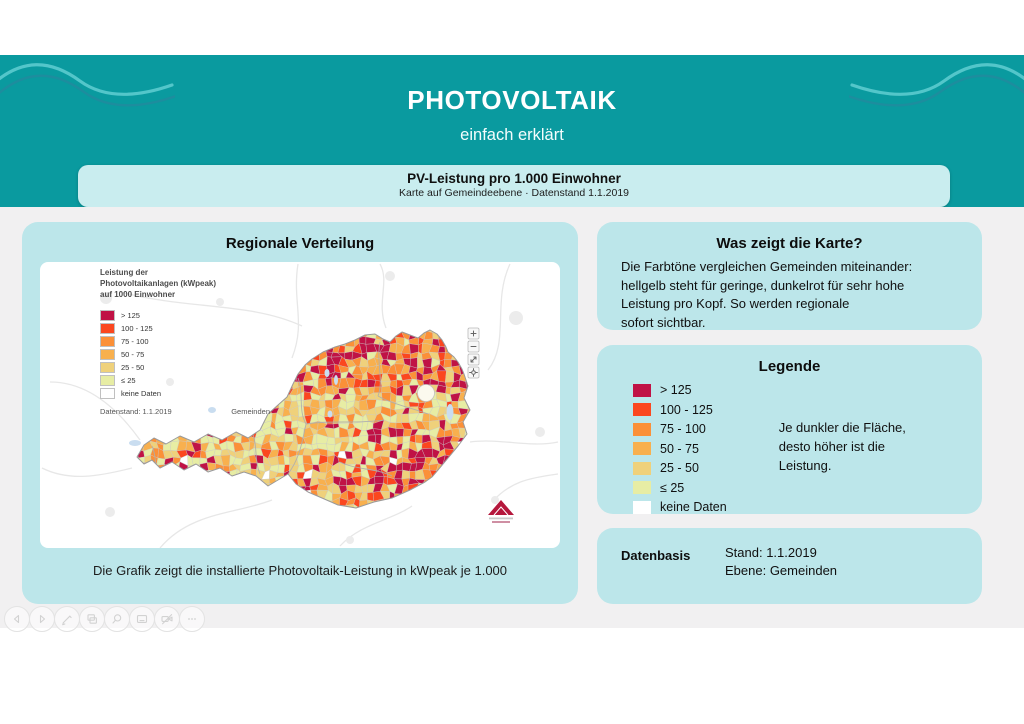  Describe the element at coordinates (680, 429) in the screenshot. I see `legend-item: 75 - 100` at that location.